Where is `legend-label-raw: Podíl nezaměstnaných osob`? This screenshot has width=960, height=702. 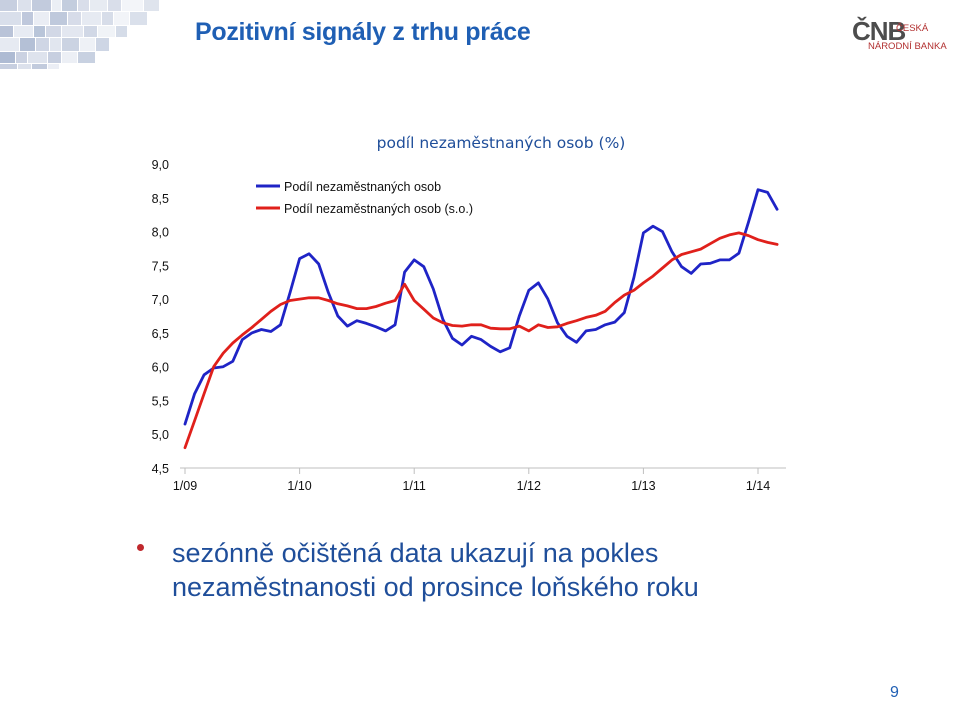 legend-label-raw: Podíl nezaměstnaných osob is located at coordinates (362, 187).